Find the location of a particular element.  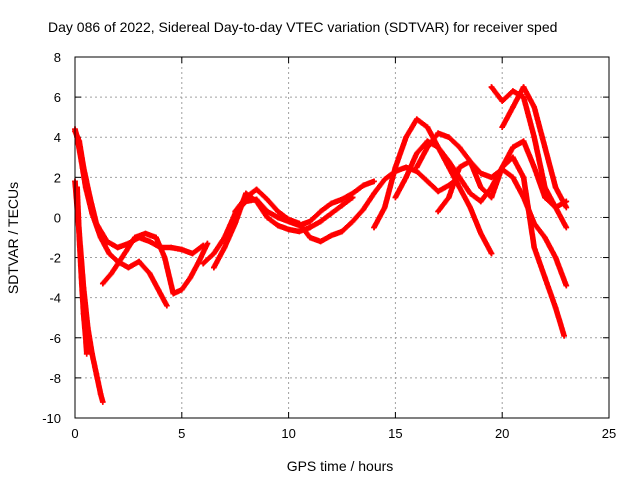

y-tick-label: 8 is located at coordinates (57, 57).